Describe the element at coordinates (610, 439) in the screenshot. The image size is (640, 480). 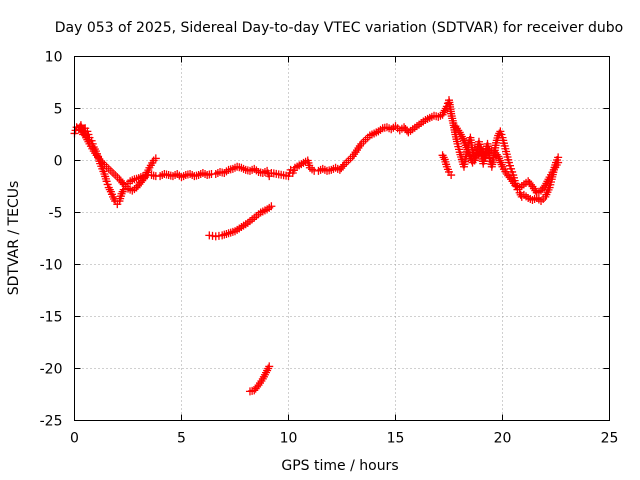
I see `x-tick-label: 25` at that location.